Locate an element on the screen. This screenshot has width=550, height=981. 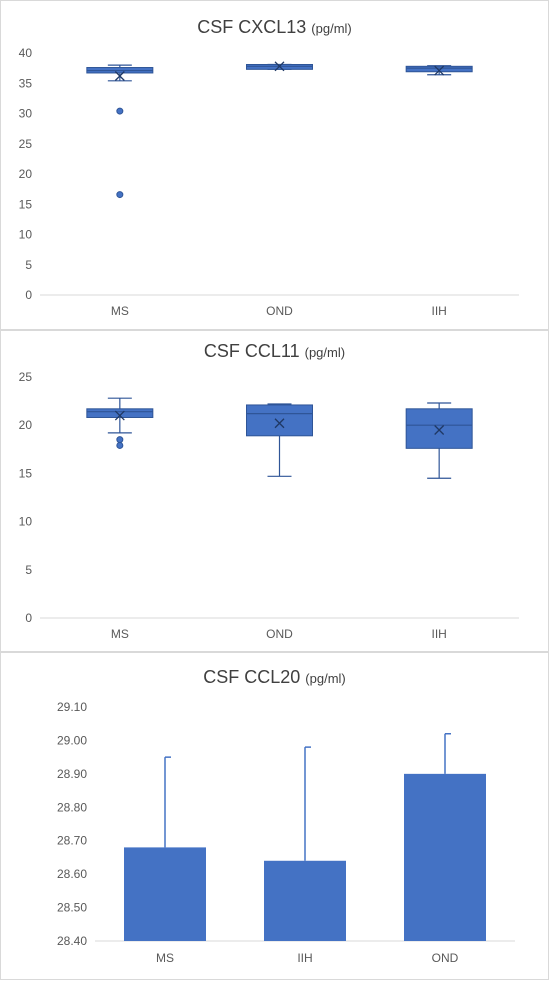
ccl20-y-tick-label: 28.60 is located at coordinates (72, 874).